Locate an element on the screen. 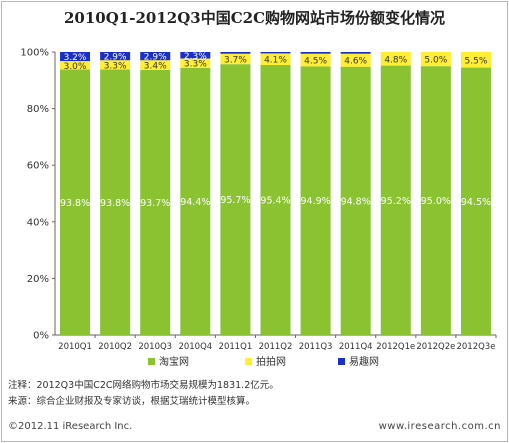 The width and height of the screenshot is (509, 443). legend-label: 淘宝网 is located at coordinates (174, 361).